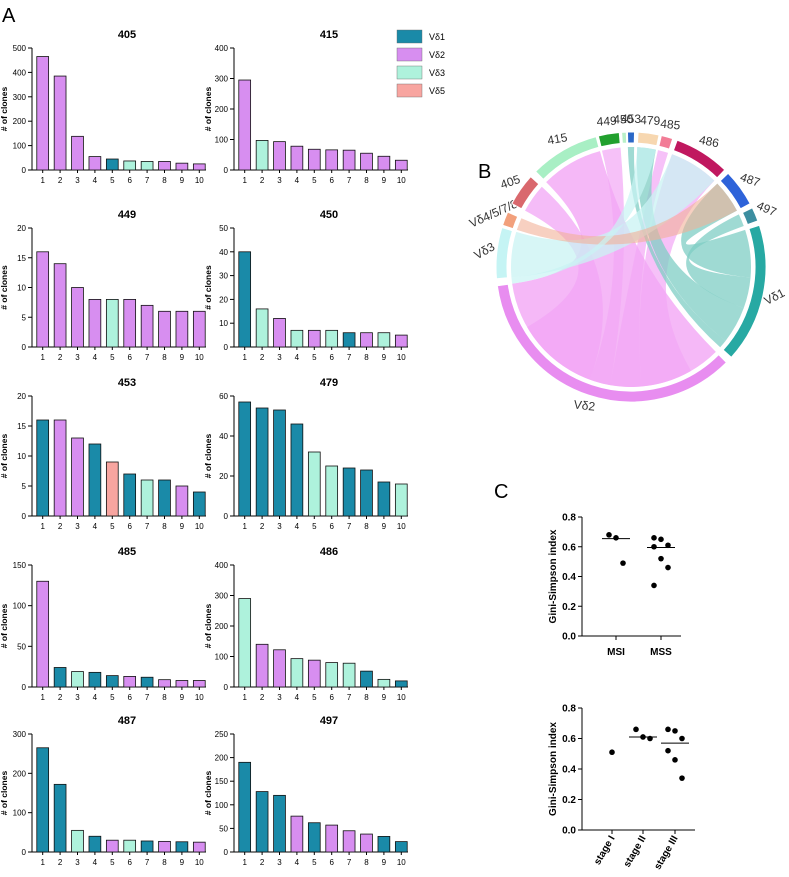 The height and width of the screenshot is (877, 789). I want to click on y-tick-label: 15, so click(21, 258).